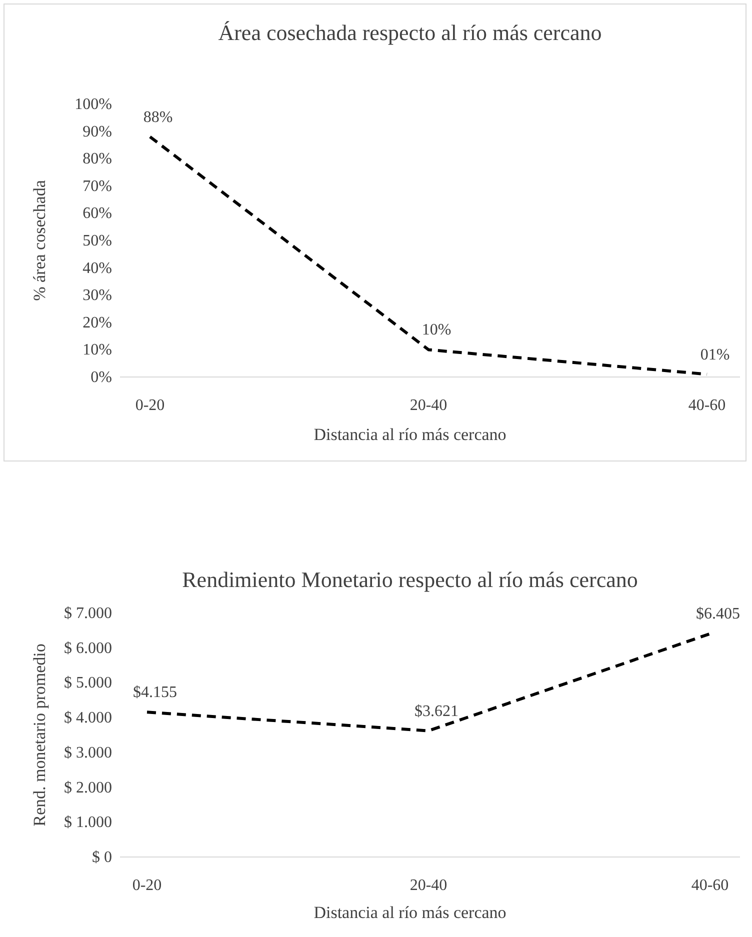 This screenshot has width=752, height=937. Describe the element at coordinates (97, 159) in the screenshot. I see `y-tick-label: 80%` at that location.